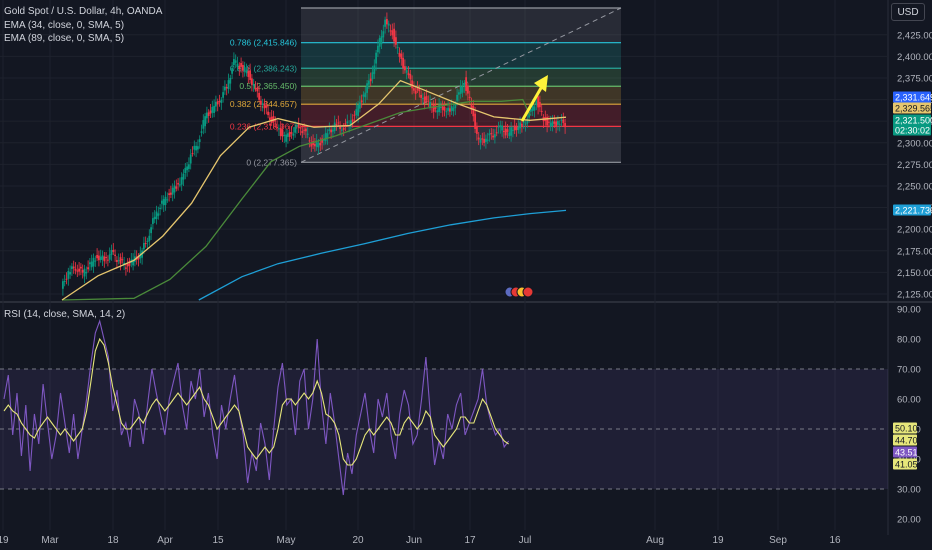  What do you see at coordinates (906, 441) in the screenshot?
I see `rsi-label-text: 44.70` at bounding box center [906, 441].